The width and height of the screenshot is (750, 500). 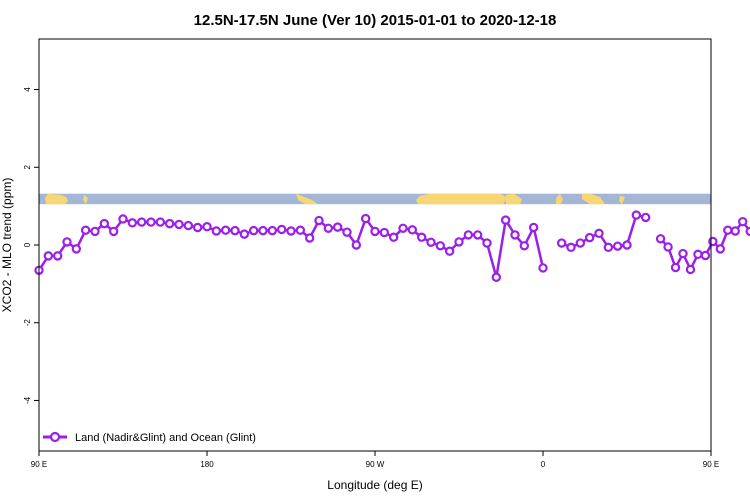 What do you see at coordinates (543, 464) in the screenshot?
I see `x-tick-label: 0` at bounding box center [543, 464].